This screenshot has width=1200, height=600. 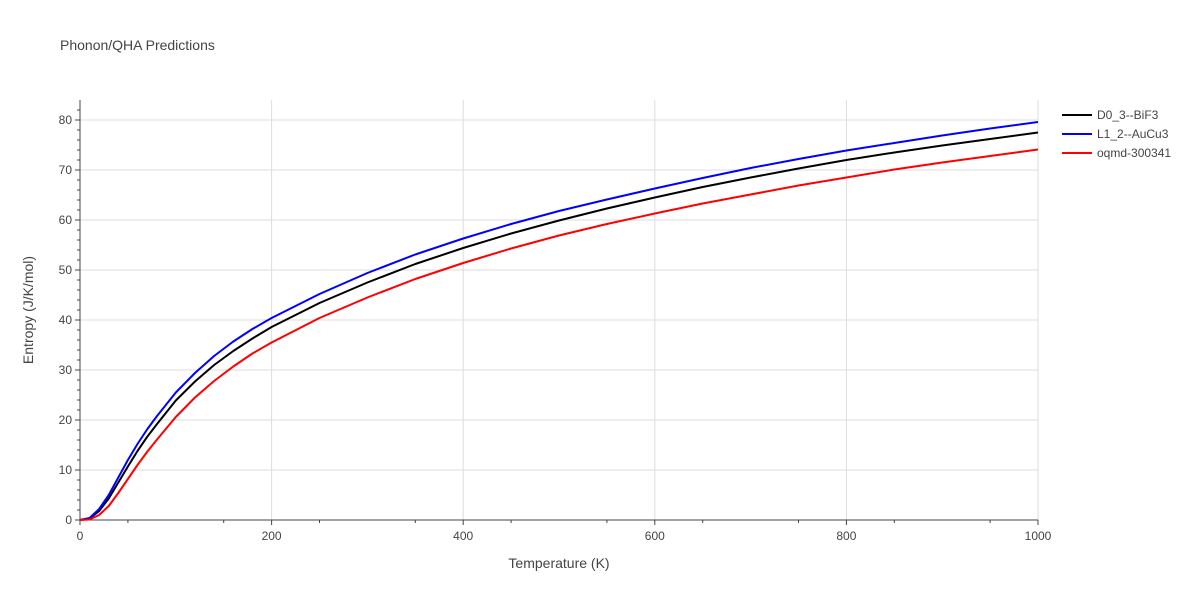 What do you see at coordinates (80, 536) in the screenshot?
I see `x-tick-label: 0` at bounding box center [80, 536].